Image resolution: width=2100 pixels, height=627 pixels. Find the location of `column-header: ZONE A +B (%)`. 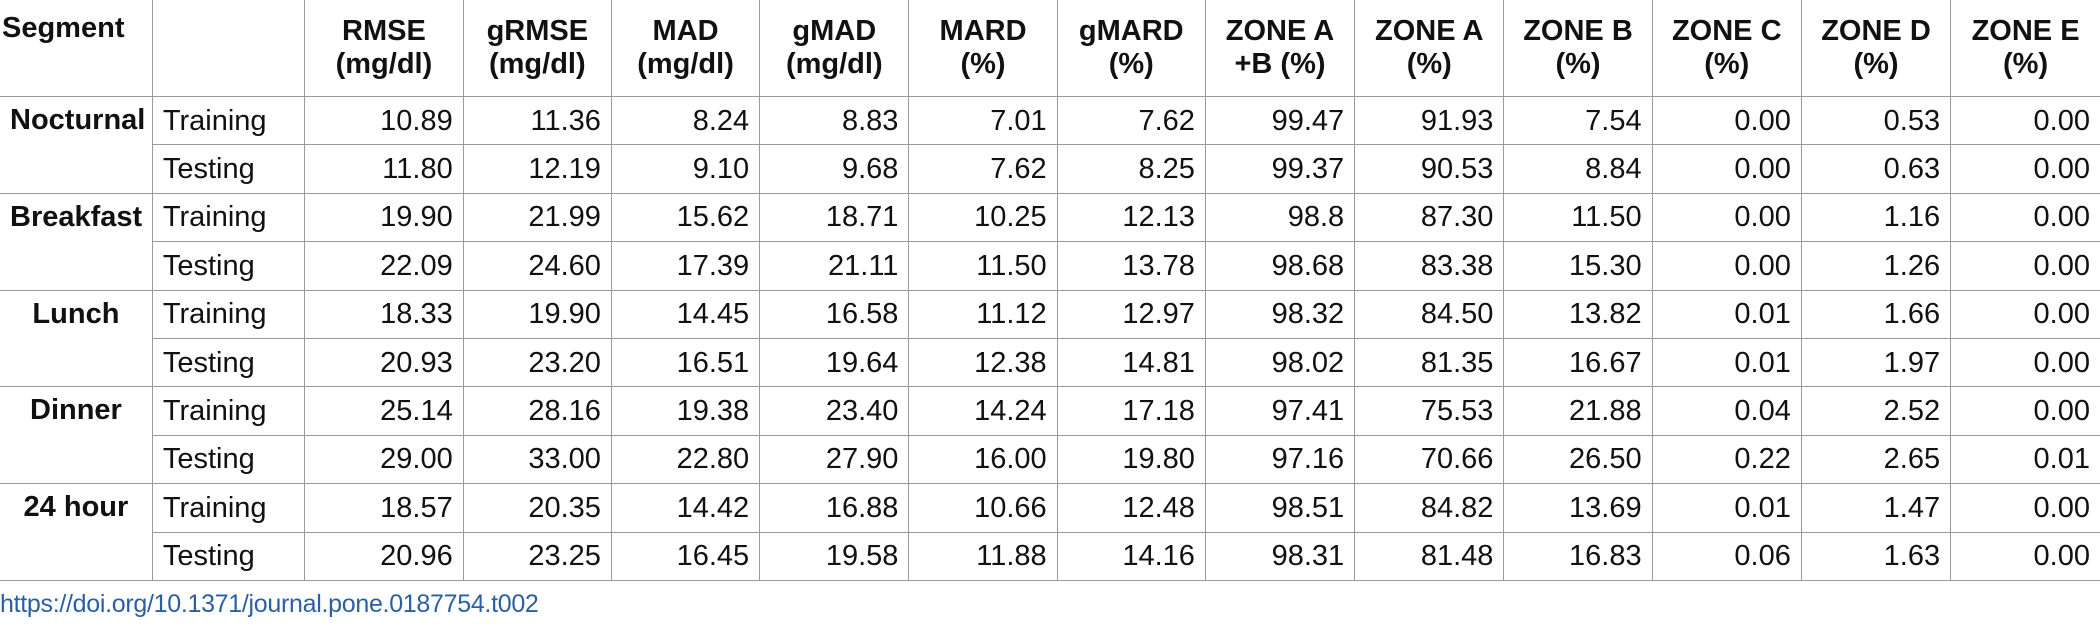

column-header: ZONE A +B (%) is located at coordinates (1280, 48).